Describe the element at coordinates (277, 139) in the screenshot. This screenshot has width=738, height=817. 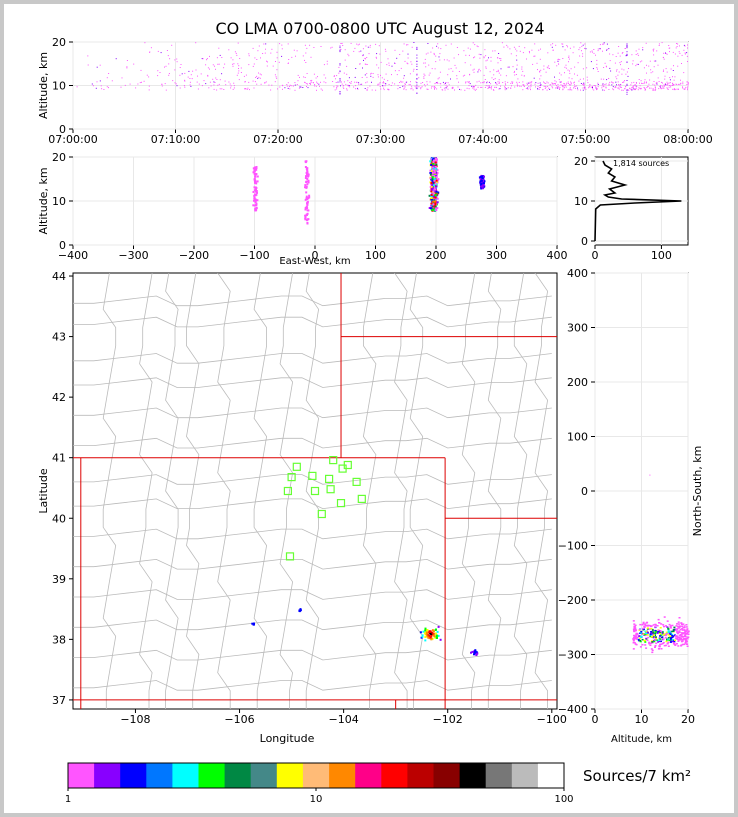
I see `x-tick-label: 07:20:00` at that location.